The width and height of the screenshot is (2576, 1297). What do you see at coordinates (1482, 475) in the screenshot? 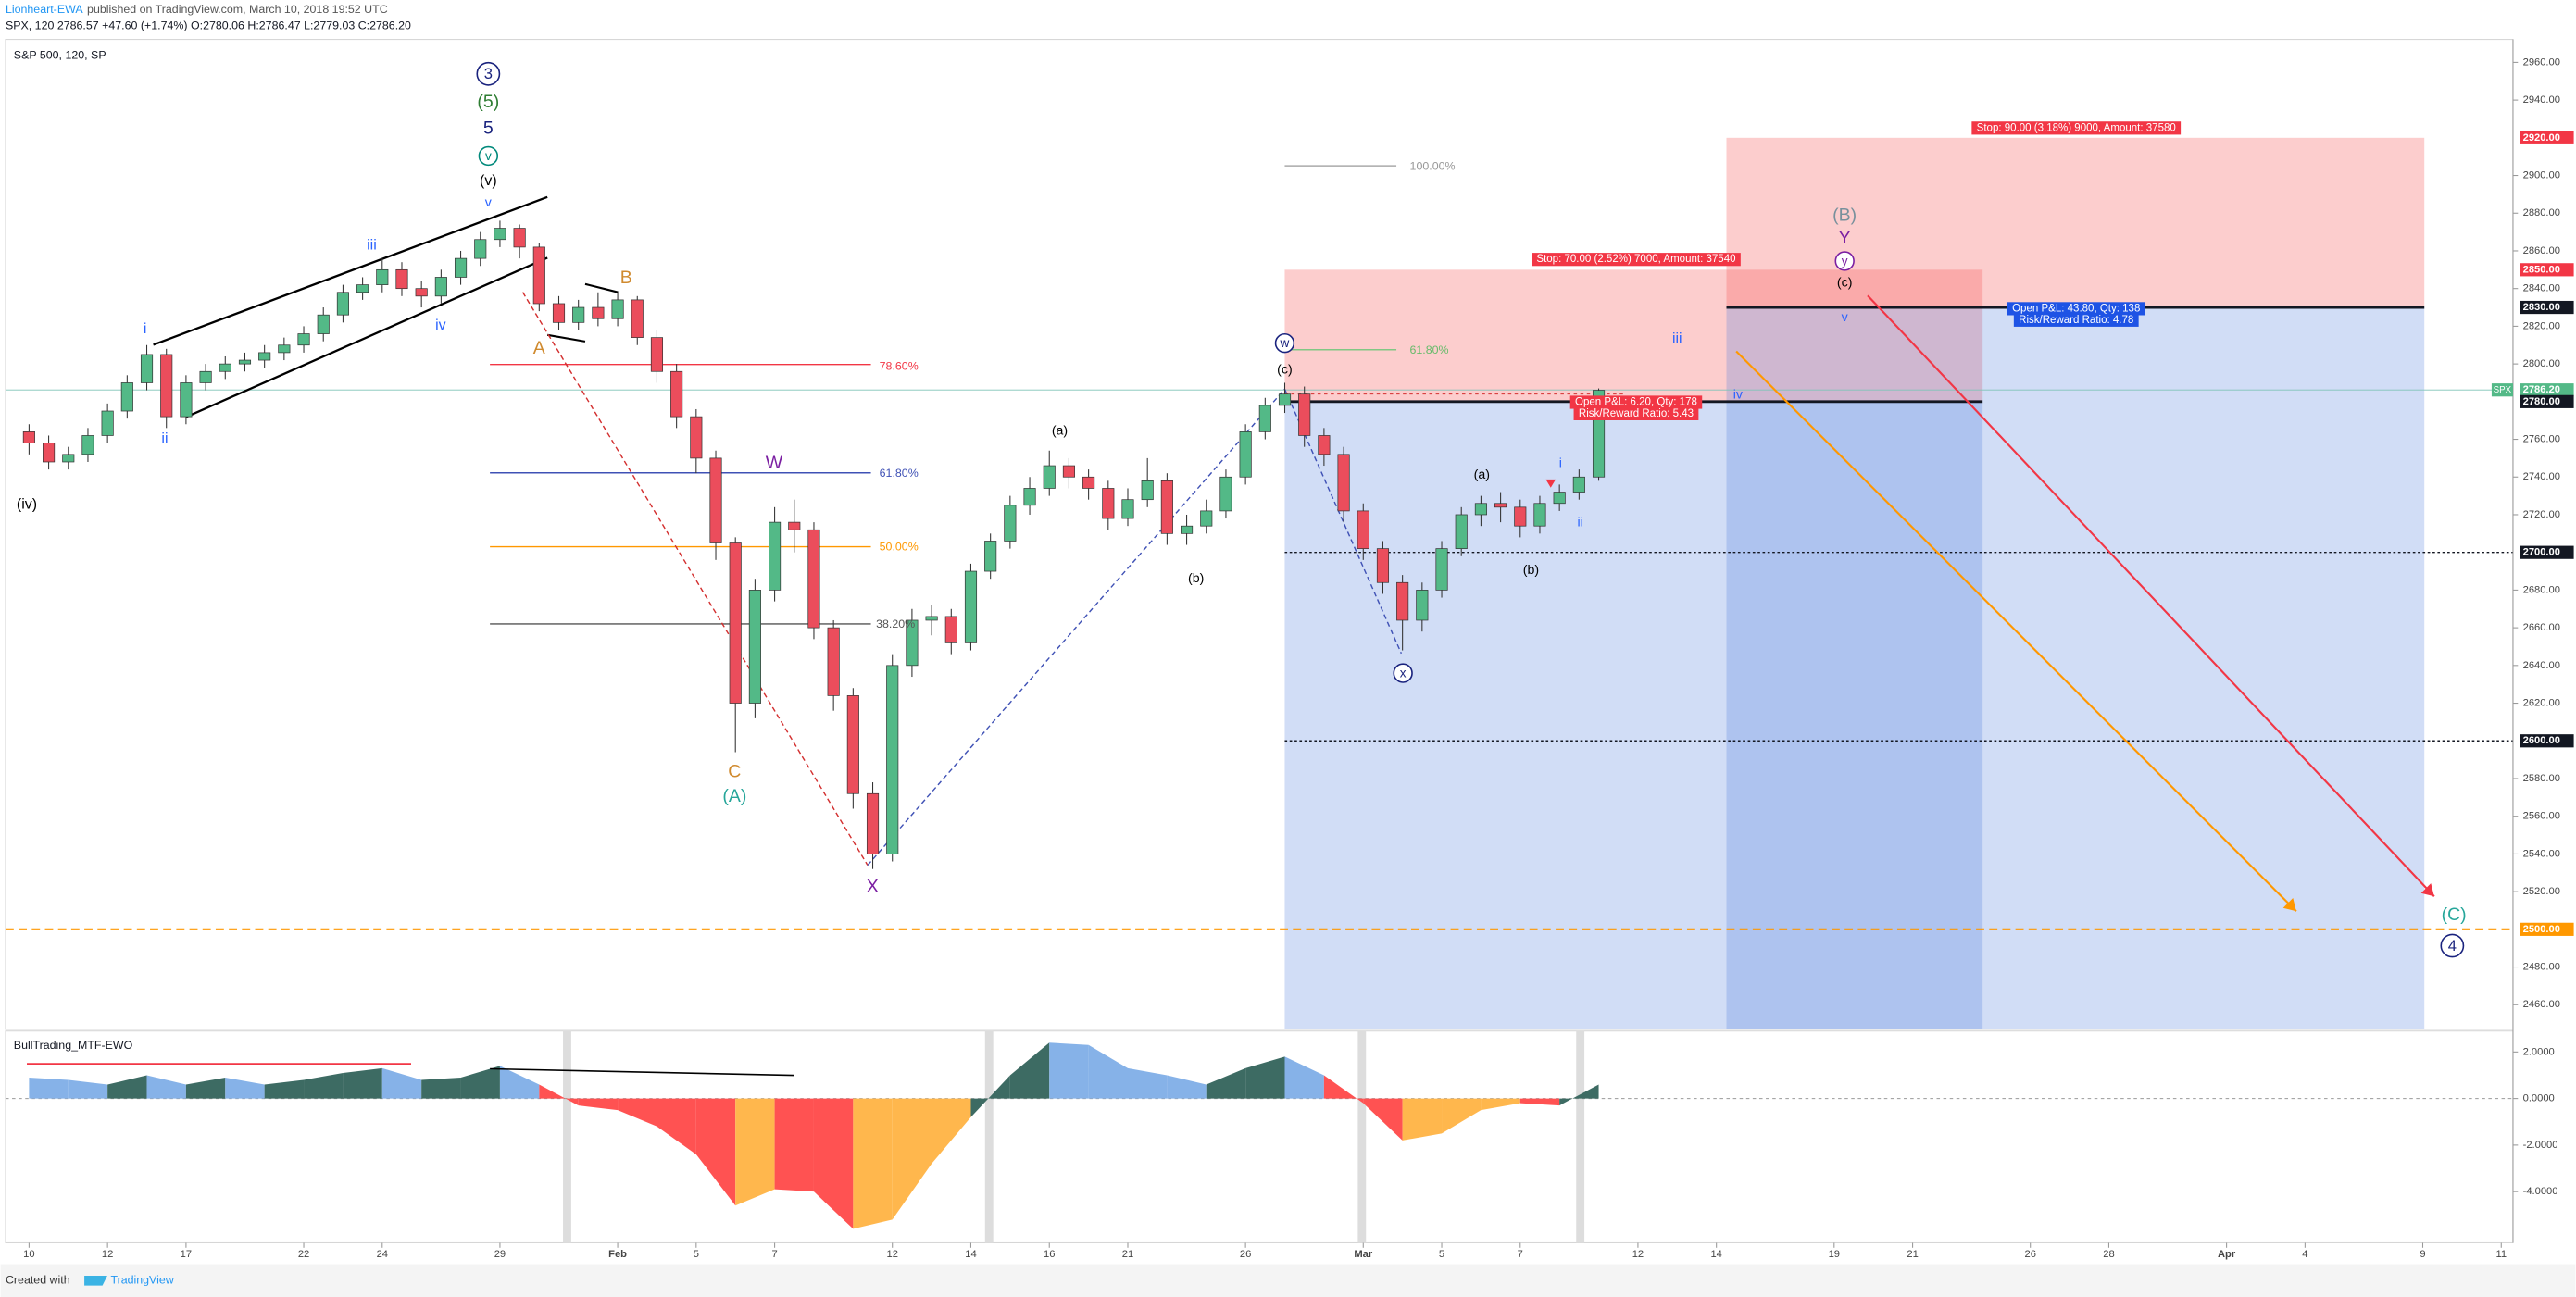
I see `wave-label: (a)` at bounding box center [1482, 475].